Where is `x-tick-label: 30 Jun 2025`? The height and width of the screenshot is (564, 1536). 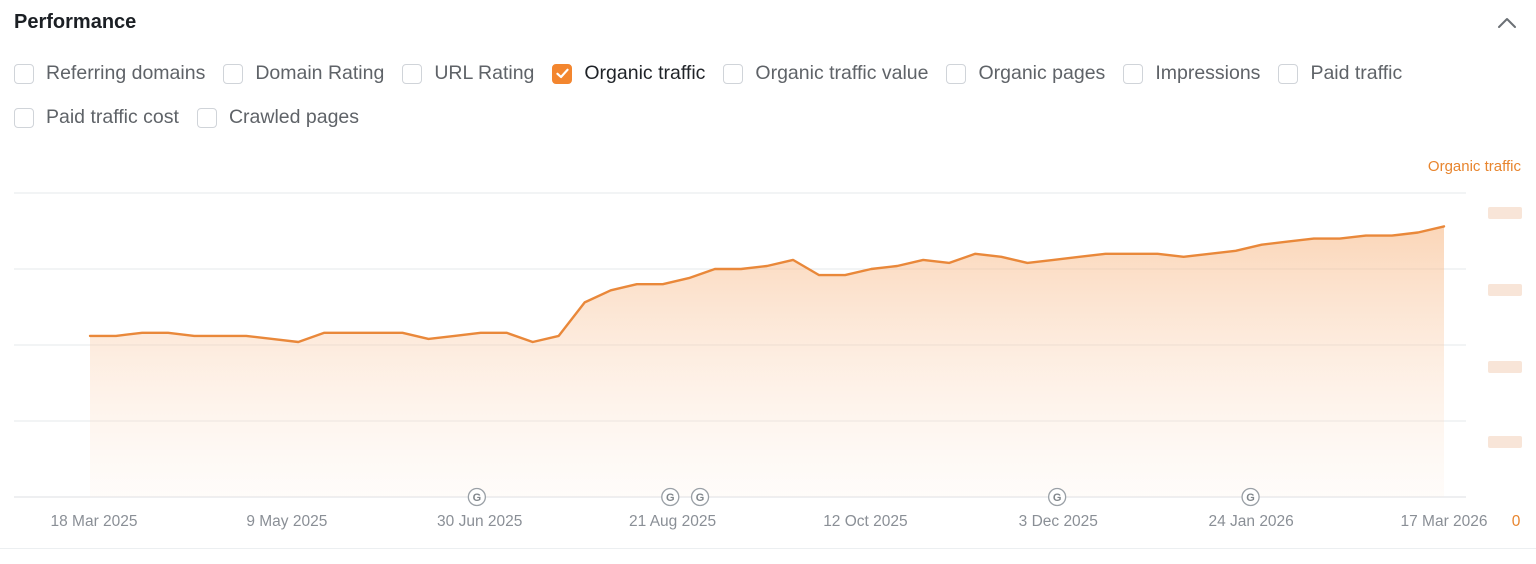
x-tick-label: 30 Jun 2025 is located at coordinates (479, 521).